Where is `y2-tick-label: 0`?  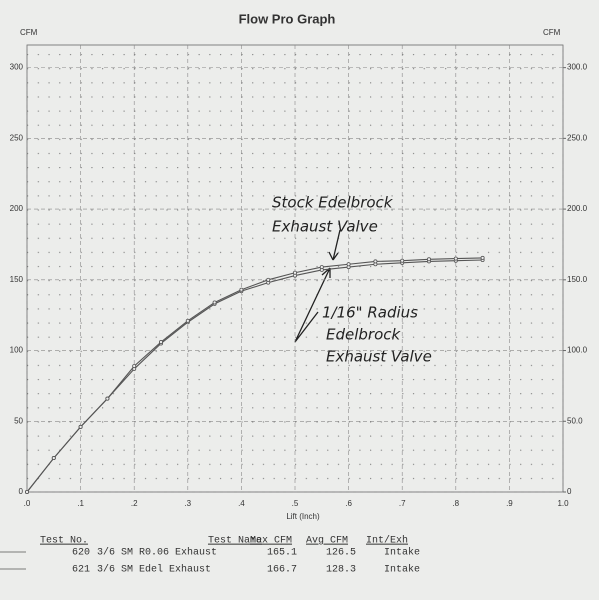
y2-tick-label: 0 is located at coordinates (569, 491).